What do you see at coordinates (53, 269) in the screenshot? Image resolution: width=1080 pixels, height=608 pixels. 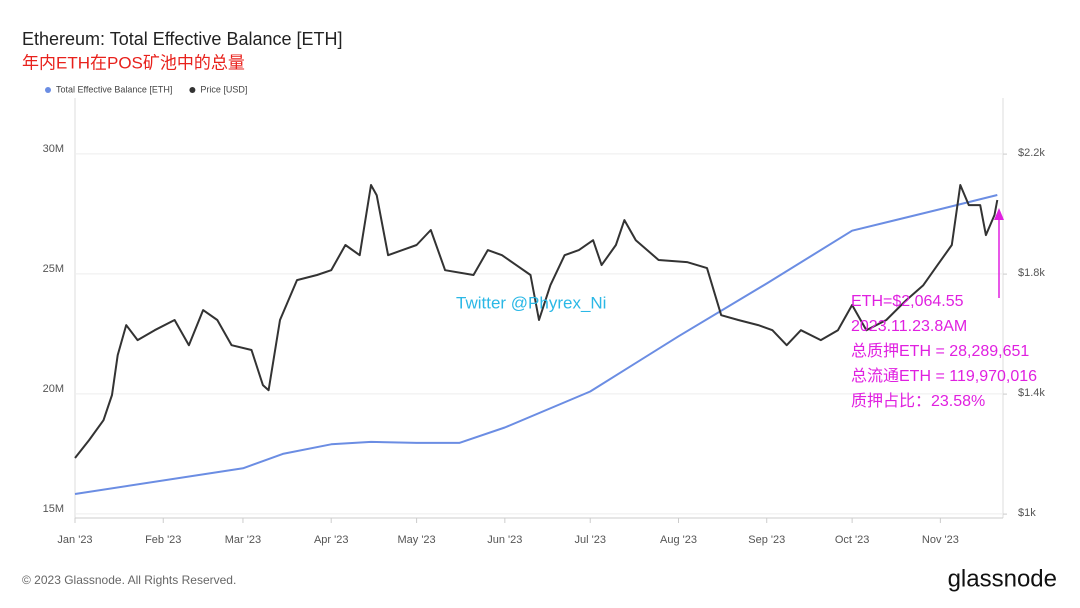 I see `y-tick-label: 25M` at bounding box center [53, 269].